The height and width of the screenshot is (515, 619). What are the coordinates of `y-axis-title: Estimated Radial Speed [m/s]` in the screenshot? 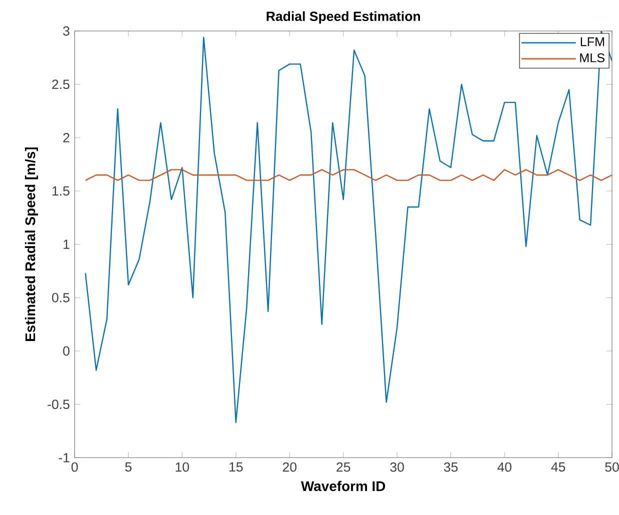 It's located at (31, 244).